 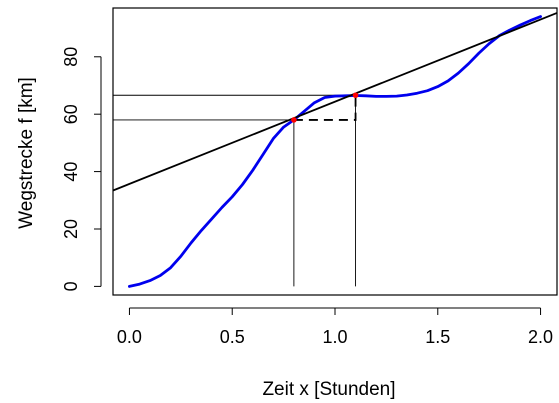 What do you see at coordinates (71, 172) in the screenshot?
I see `y-tick-label: 40` at bounding box center [71, 172].